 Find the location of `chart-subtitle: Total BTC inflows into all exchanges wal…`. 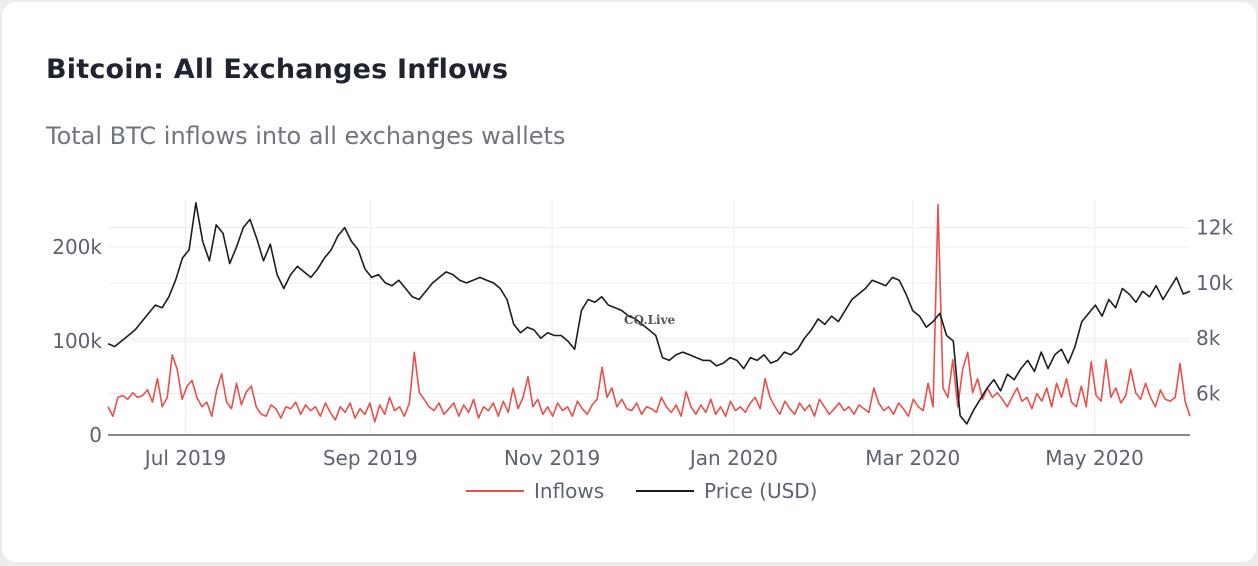

chart-subtitle: Total BTC inflows into all exchanges wal… is located at coordinates (306, 136).